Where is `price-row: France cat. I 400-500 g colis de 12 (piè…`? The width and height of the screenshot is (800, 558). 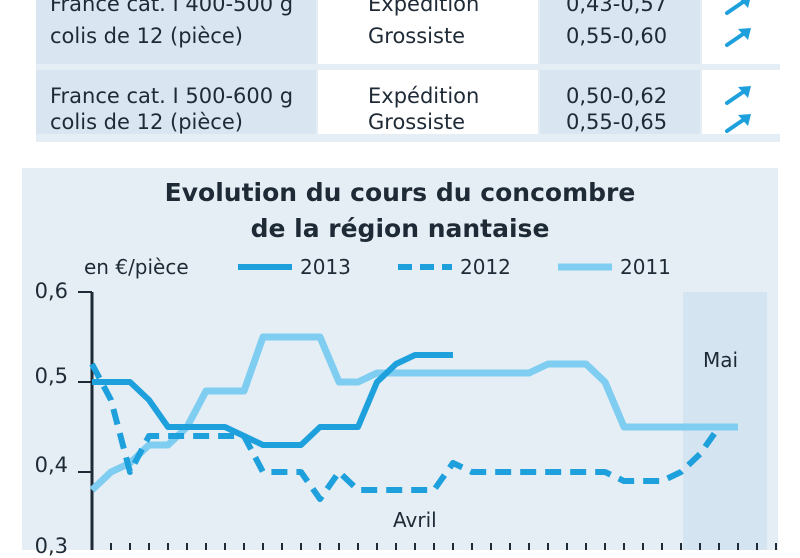
price-row: France cat. I 400-500 g colis de 12 (piè… is located at coordinates (408, 32).